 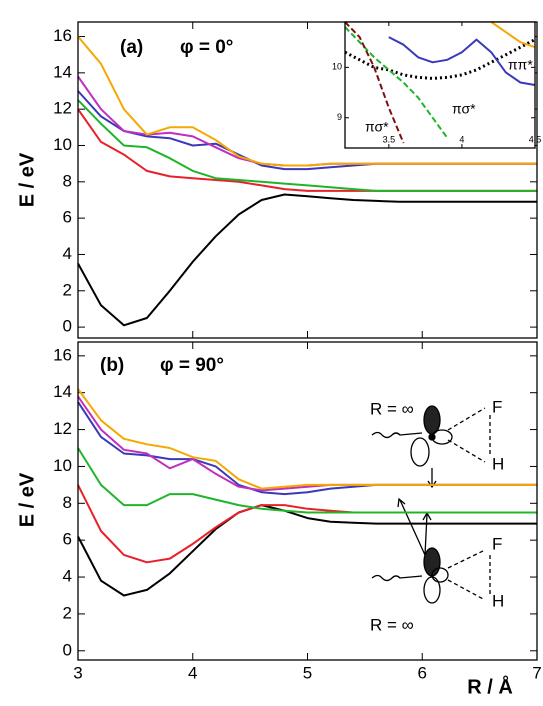 I want to click on x-tick-label: 6, so click(x=422, y=672).